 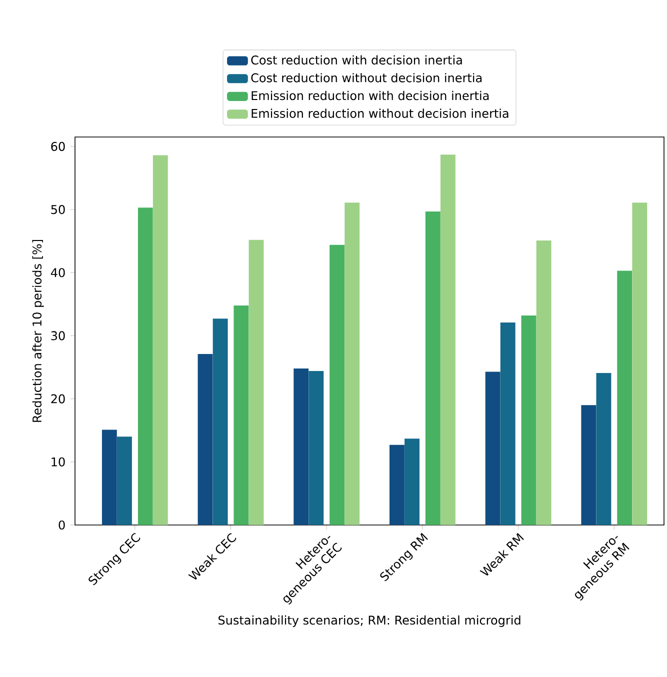 What do you see at coordinates (38, 331) in the screenshot?
I see `y-axis-title: Reduction after 10 periods [%]` at bounding box center [38, 331].